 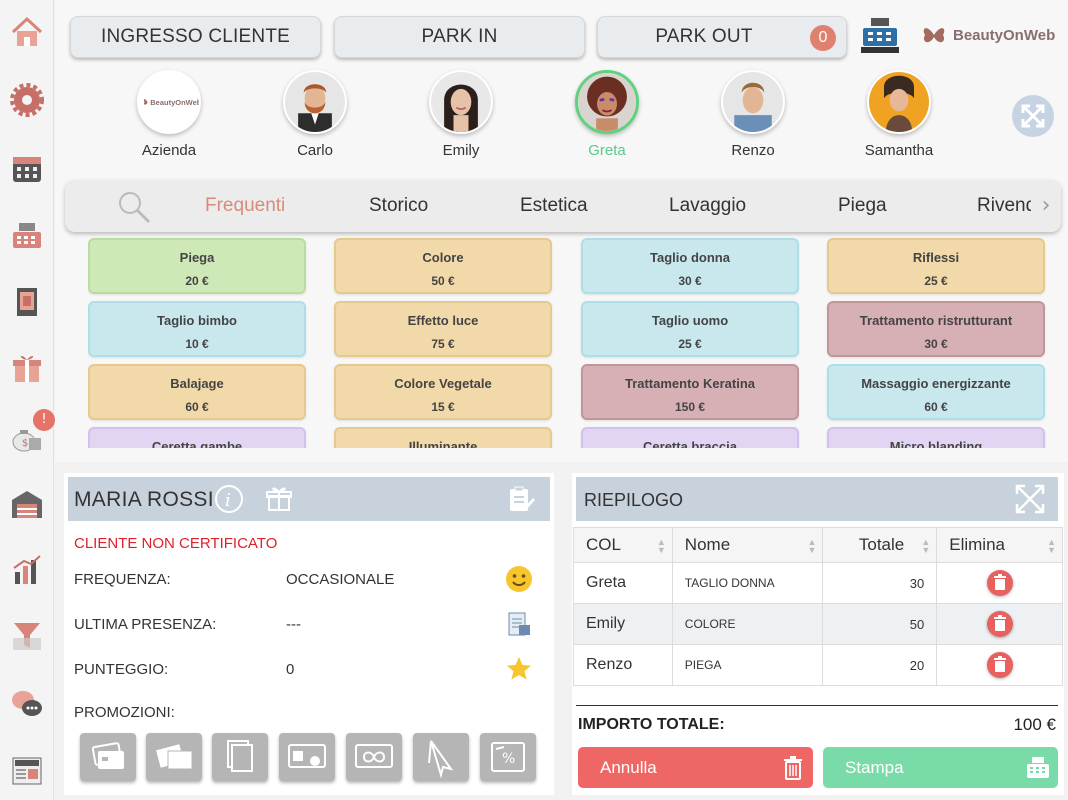 I want to click on promo-card-button, so click(x=108, y=757).